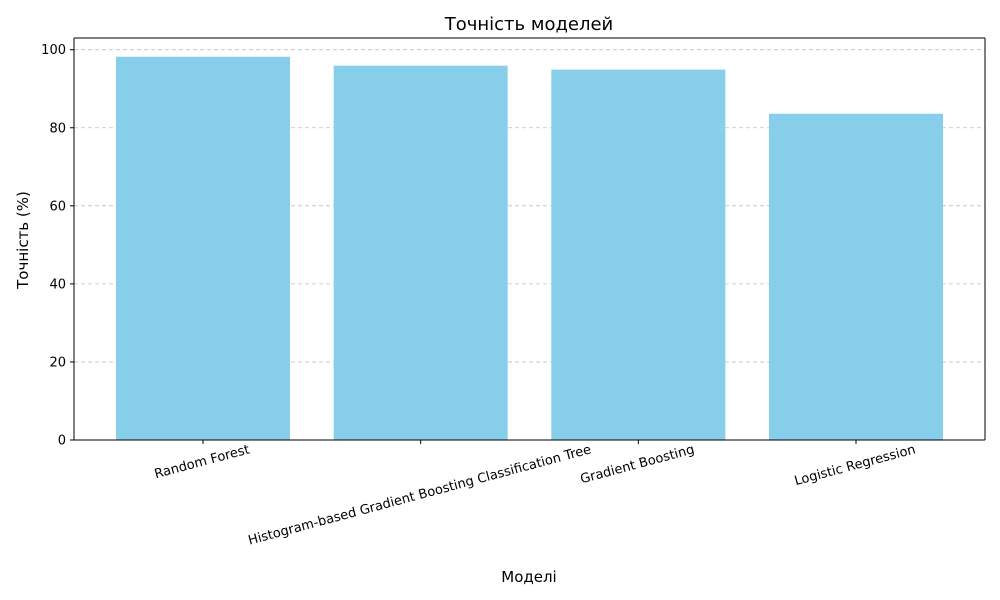 The image size is (1000, 600). What do you see at coordinates (57, 284) in the screenshot?
I see `y-tick-label: 40` at bounding box center [57, 284].